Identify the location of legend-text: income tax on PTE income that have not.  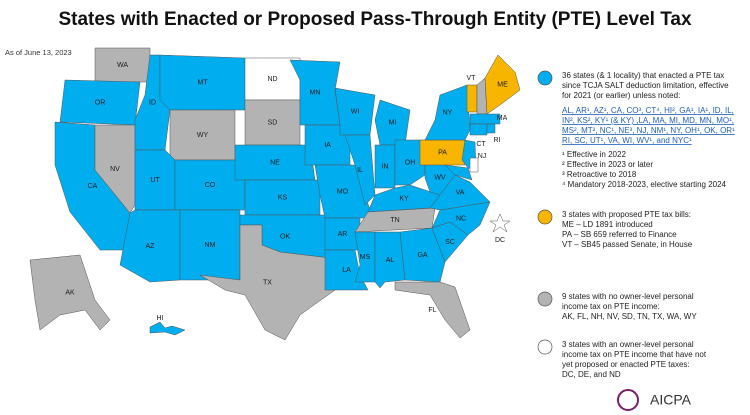
(634, 354).